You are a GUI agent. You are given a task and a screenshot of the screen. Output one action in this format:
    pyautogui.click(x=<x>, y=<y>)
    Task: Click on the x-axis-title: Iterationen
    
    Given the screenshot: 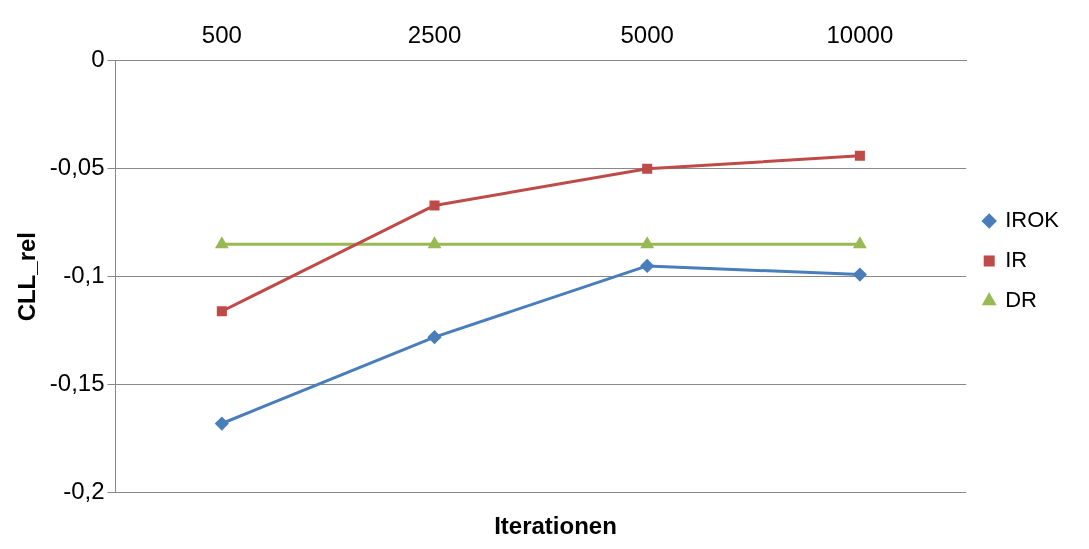 What is the action you would take?
    pyautogui.click(x=555, y=526)
    